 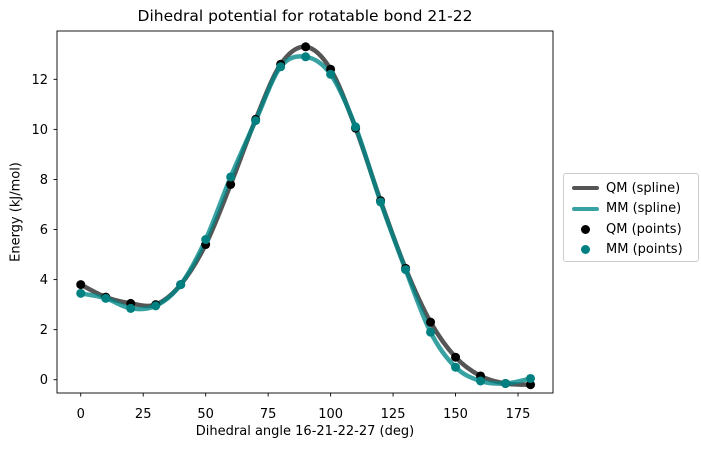 What do you see at coordinates (205, 414) in the screenshot?
I see `x-tick-label: 50` at bounding box center [205, 414].